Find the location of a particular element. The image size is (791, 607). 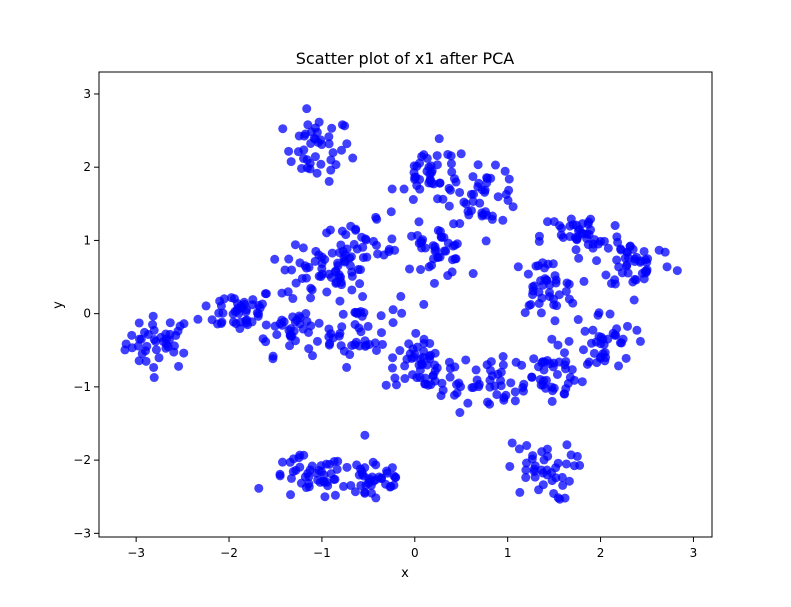

x-tick-label: 2 is located at coordinates (601, 553).